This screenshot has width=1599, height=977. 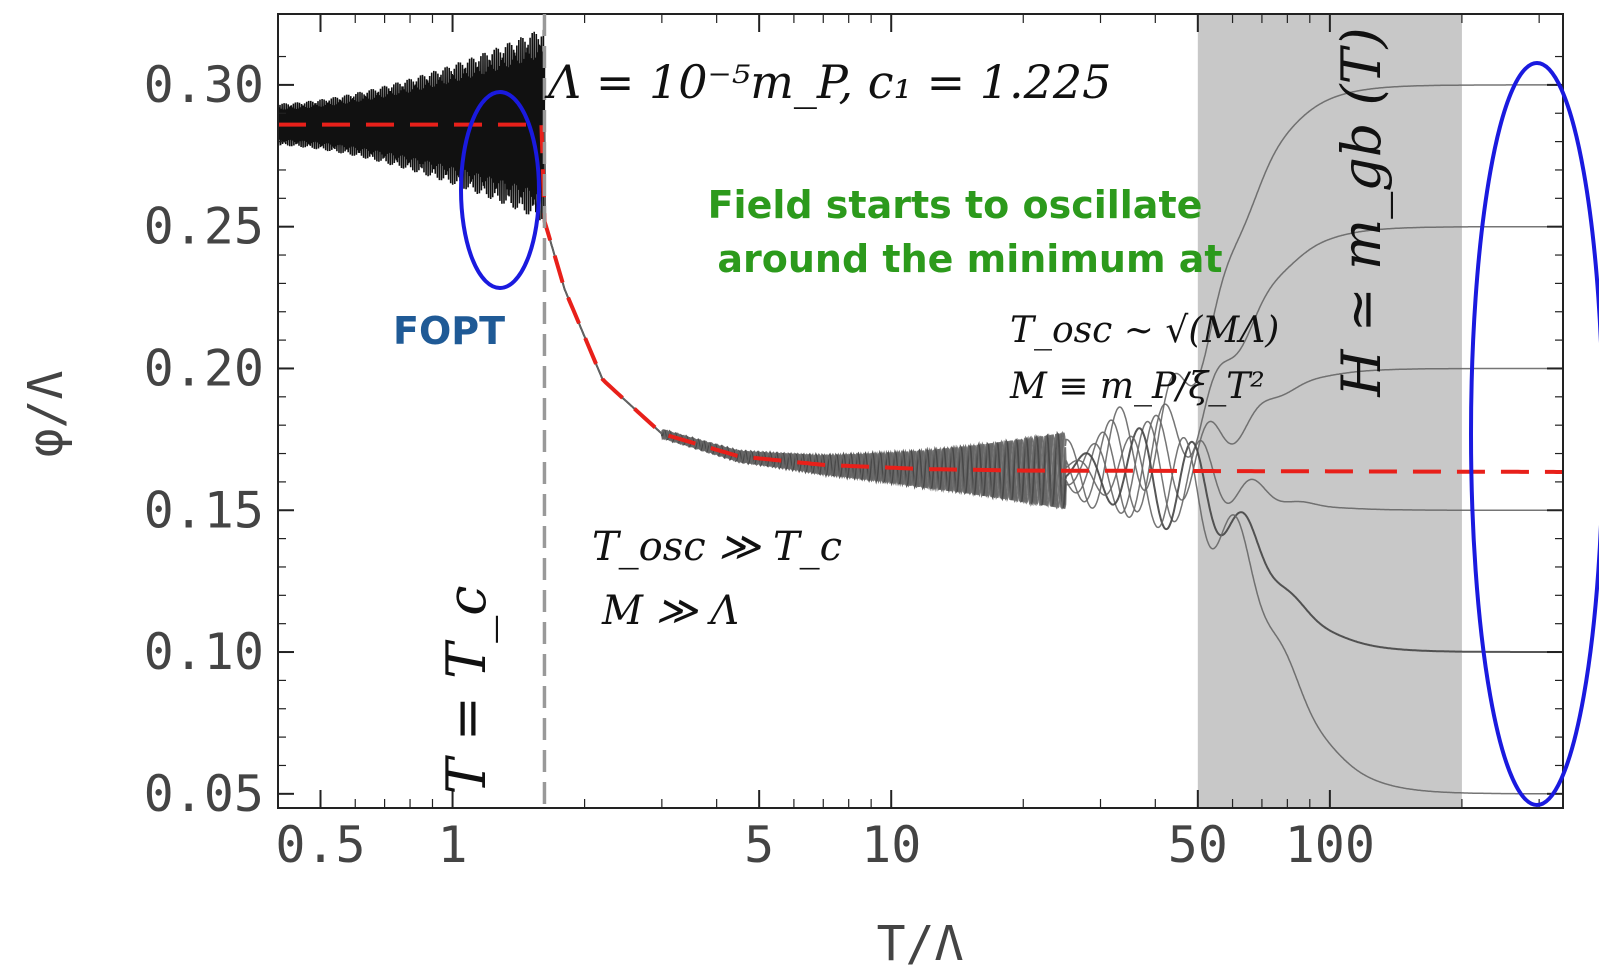 I want to click on pre-transition-oscillation, so click(x=412, y=125).